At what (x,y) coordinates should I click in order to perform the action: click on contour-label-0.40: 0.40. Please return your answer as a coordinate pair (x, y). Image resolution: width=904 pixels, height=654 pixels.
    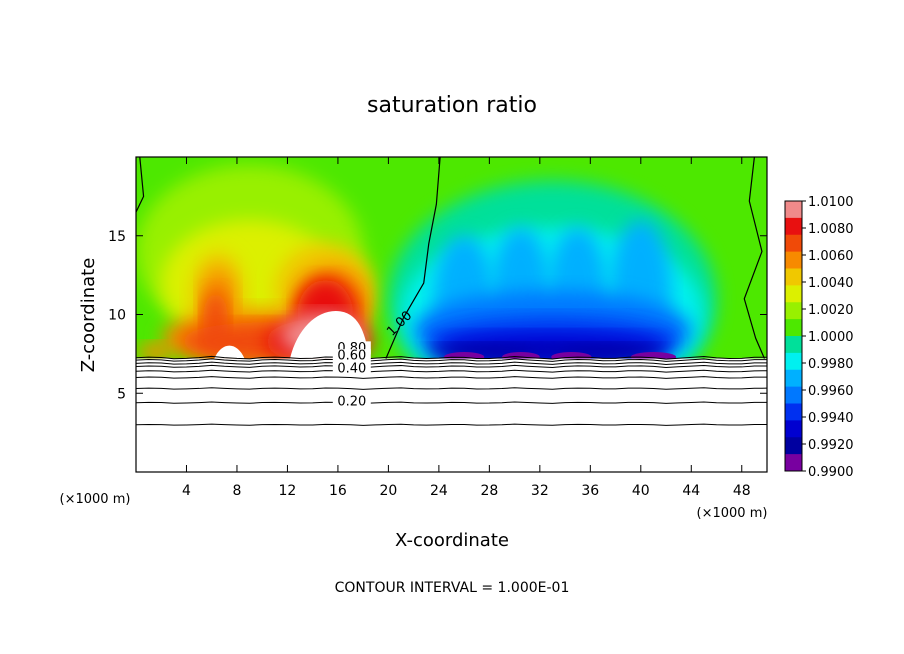
    Looking at the image, I should click on (351, 368).